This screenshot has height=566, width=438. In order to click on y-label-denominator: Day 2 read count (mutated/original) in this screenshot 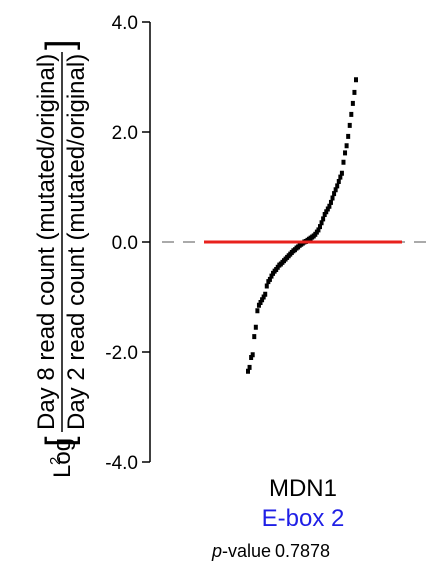, I will do `click(76, 242)`.